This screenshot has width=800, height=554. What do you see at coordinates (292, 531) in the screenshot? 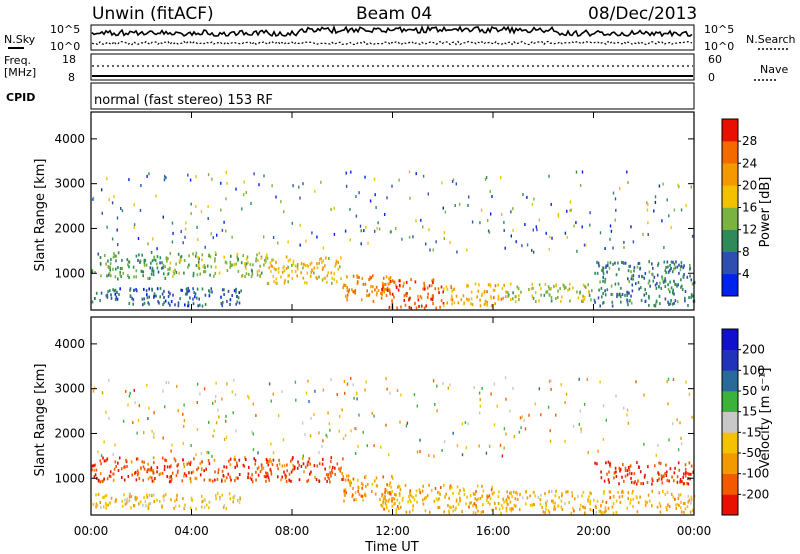
I see `x-tick-label: 08:00` at bounding box center [292, 531].